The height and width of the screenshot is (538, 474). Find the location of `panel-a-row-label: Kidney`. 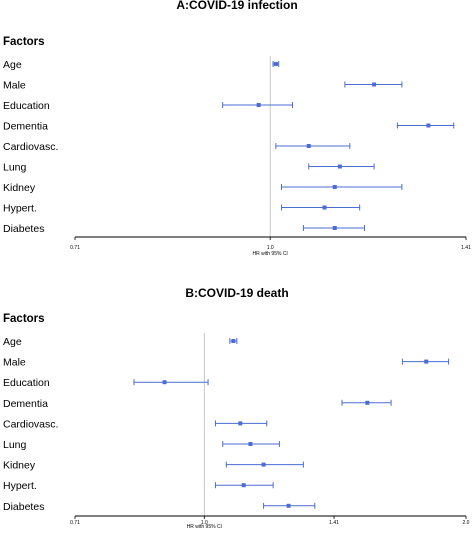

panel-a-row-label: Kidney is located at coordinates (19, 188).